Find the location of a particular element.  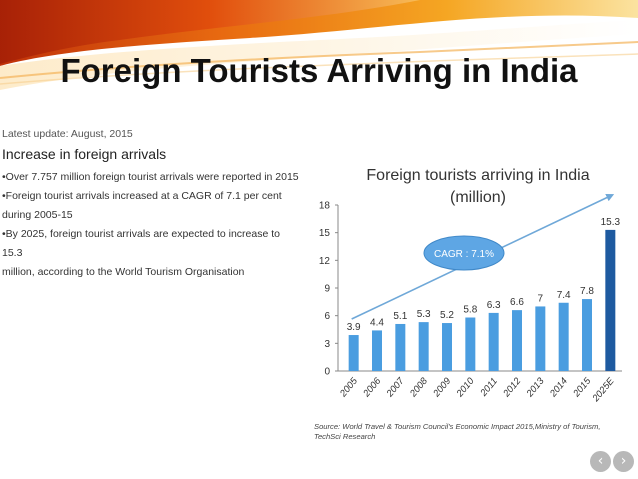

bar-value-label: 7 is located at coordinates (541, 298).